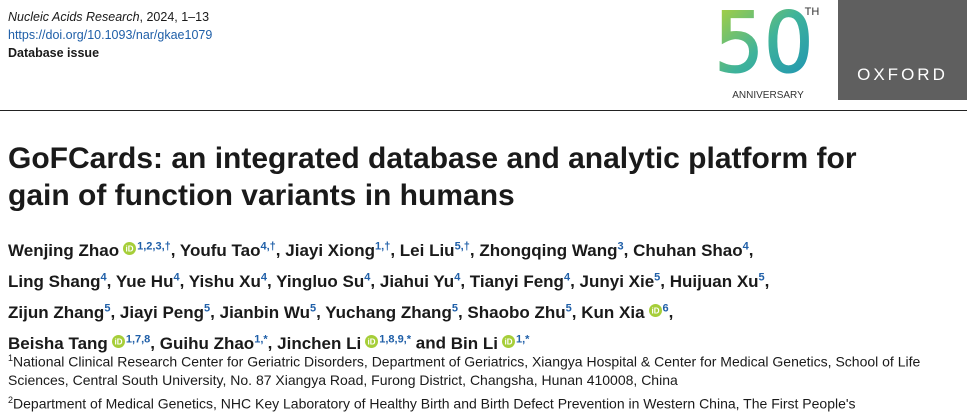  Describe the element at coordinates (54, 281) in the screenshot. I see `author-name: Ling Shang` at that location.